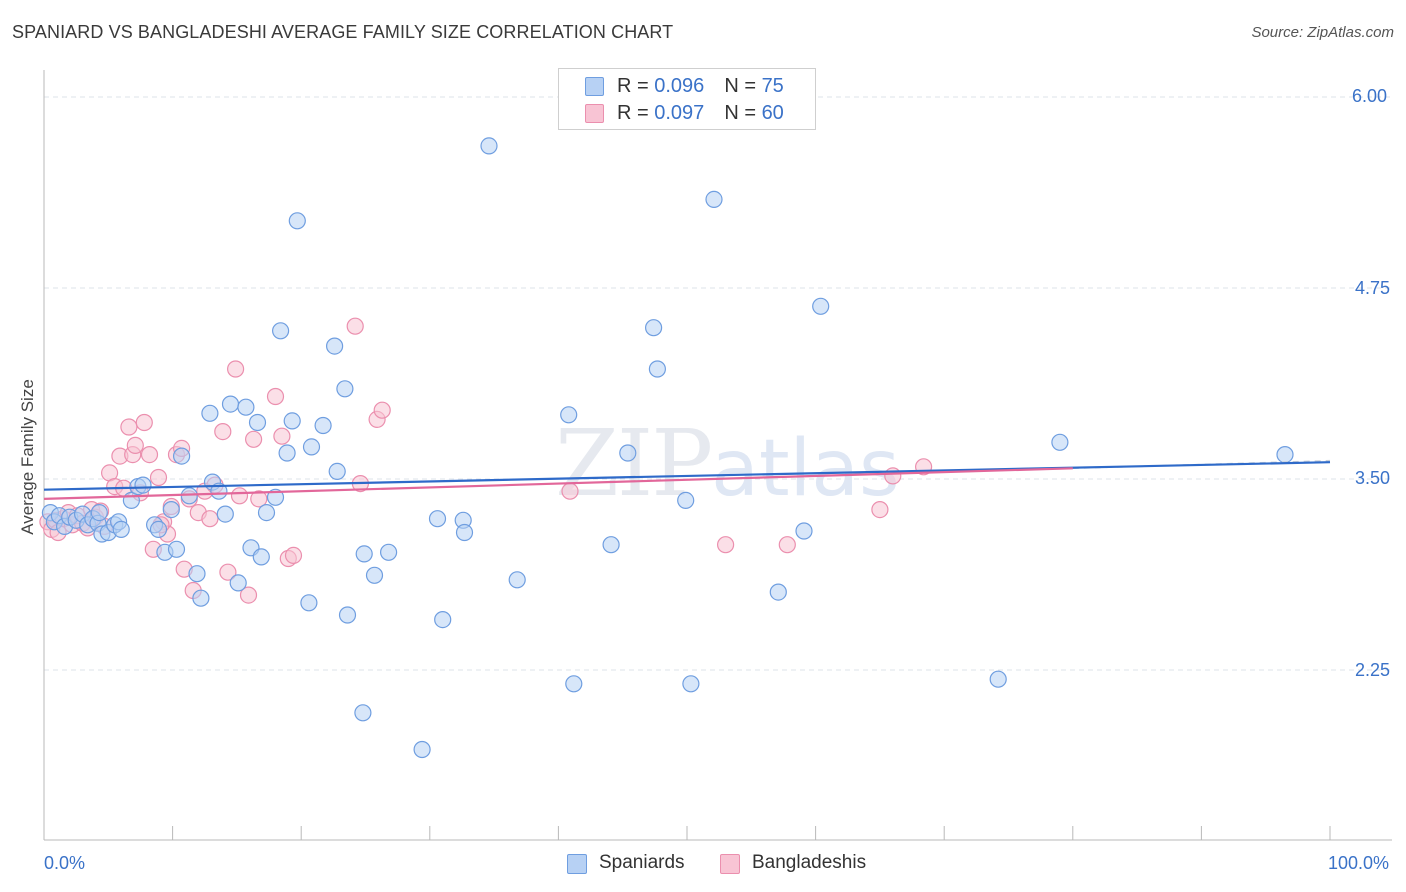 Image resolution: width=1406 pixels, height=892 pixels. I want to click on y-tick-label-2.25: 2.25, so click(1373, 670).